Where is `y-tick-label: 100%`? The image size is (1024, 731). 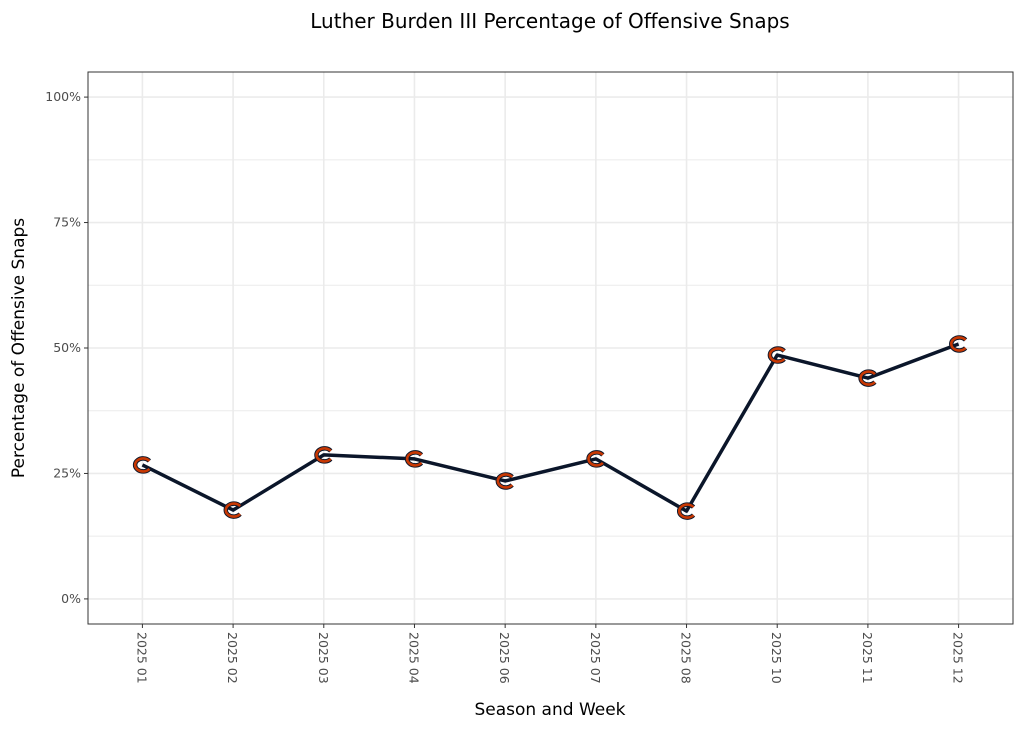
y-tick-label: 100% is located at coordinates (63, 96).